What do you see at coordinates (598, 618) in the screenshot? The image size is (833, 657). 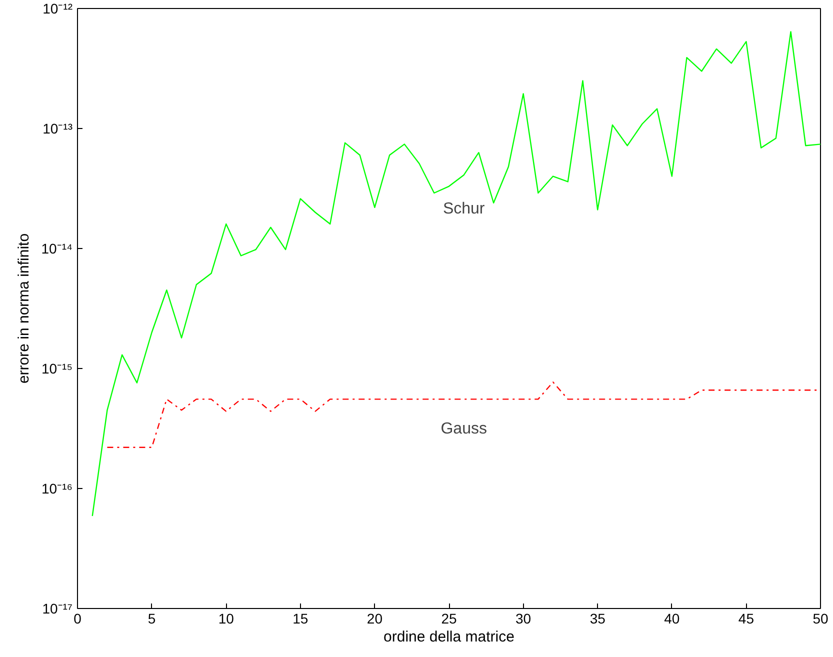 I see `x-tick-label: 35` at bounding box center [598, 618].